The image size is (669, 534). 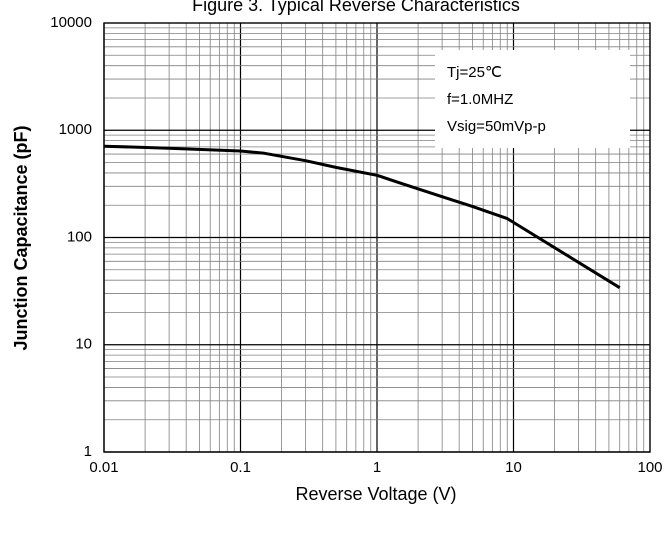 I want to click on y-axis-title: Junction Capacitance (pF), so click(x=21, y=237).